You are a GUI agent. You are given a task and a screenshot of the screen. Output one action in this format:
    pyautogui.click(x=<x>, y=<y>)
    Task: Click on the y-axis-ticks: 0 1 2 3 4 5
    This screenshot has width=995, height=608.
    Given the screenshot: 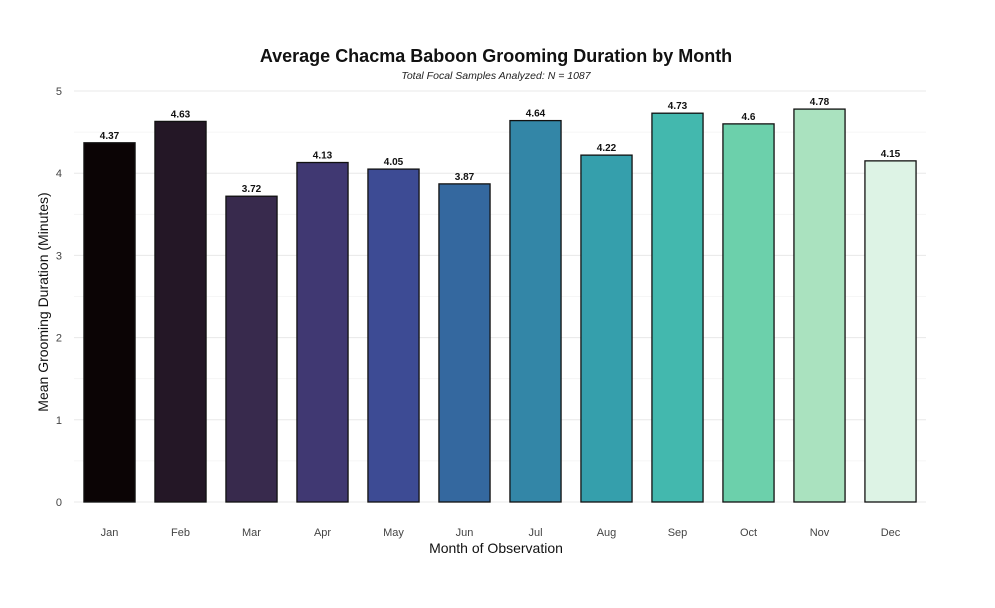 What is the action you would take?
    pyautogui.click(x=59, y=297)
    